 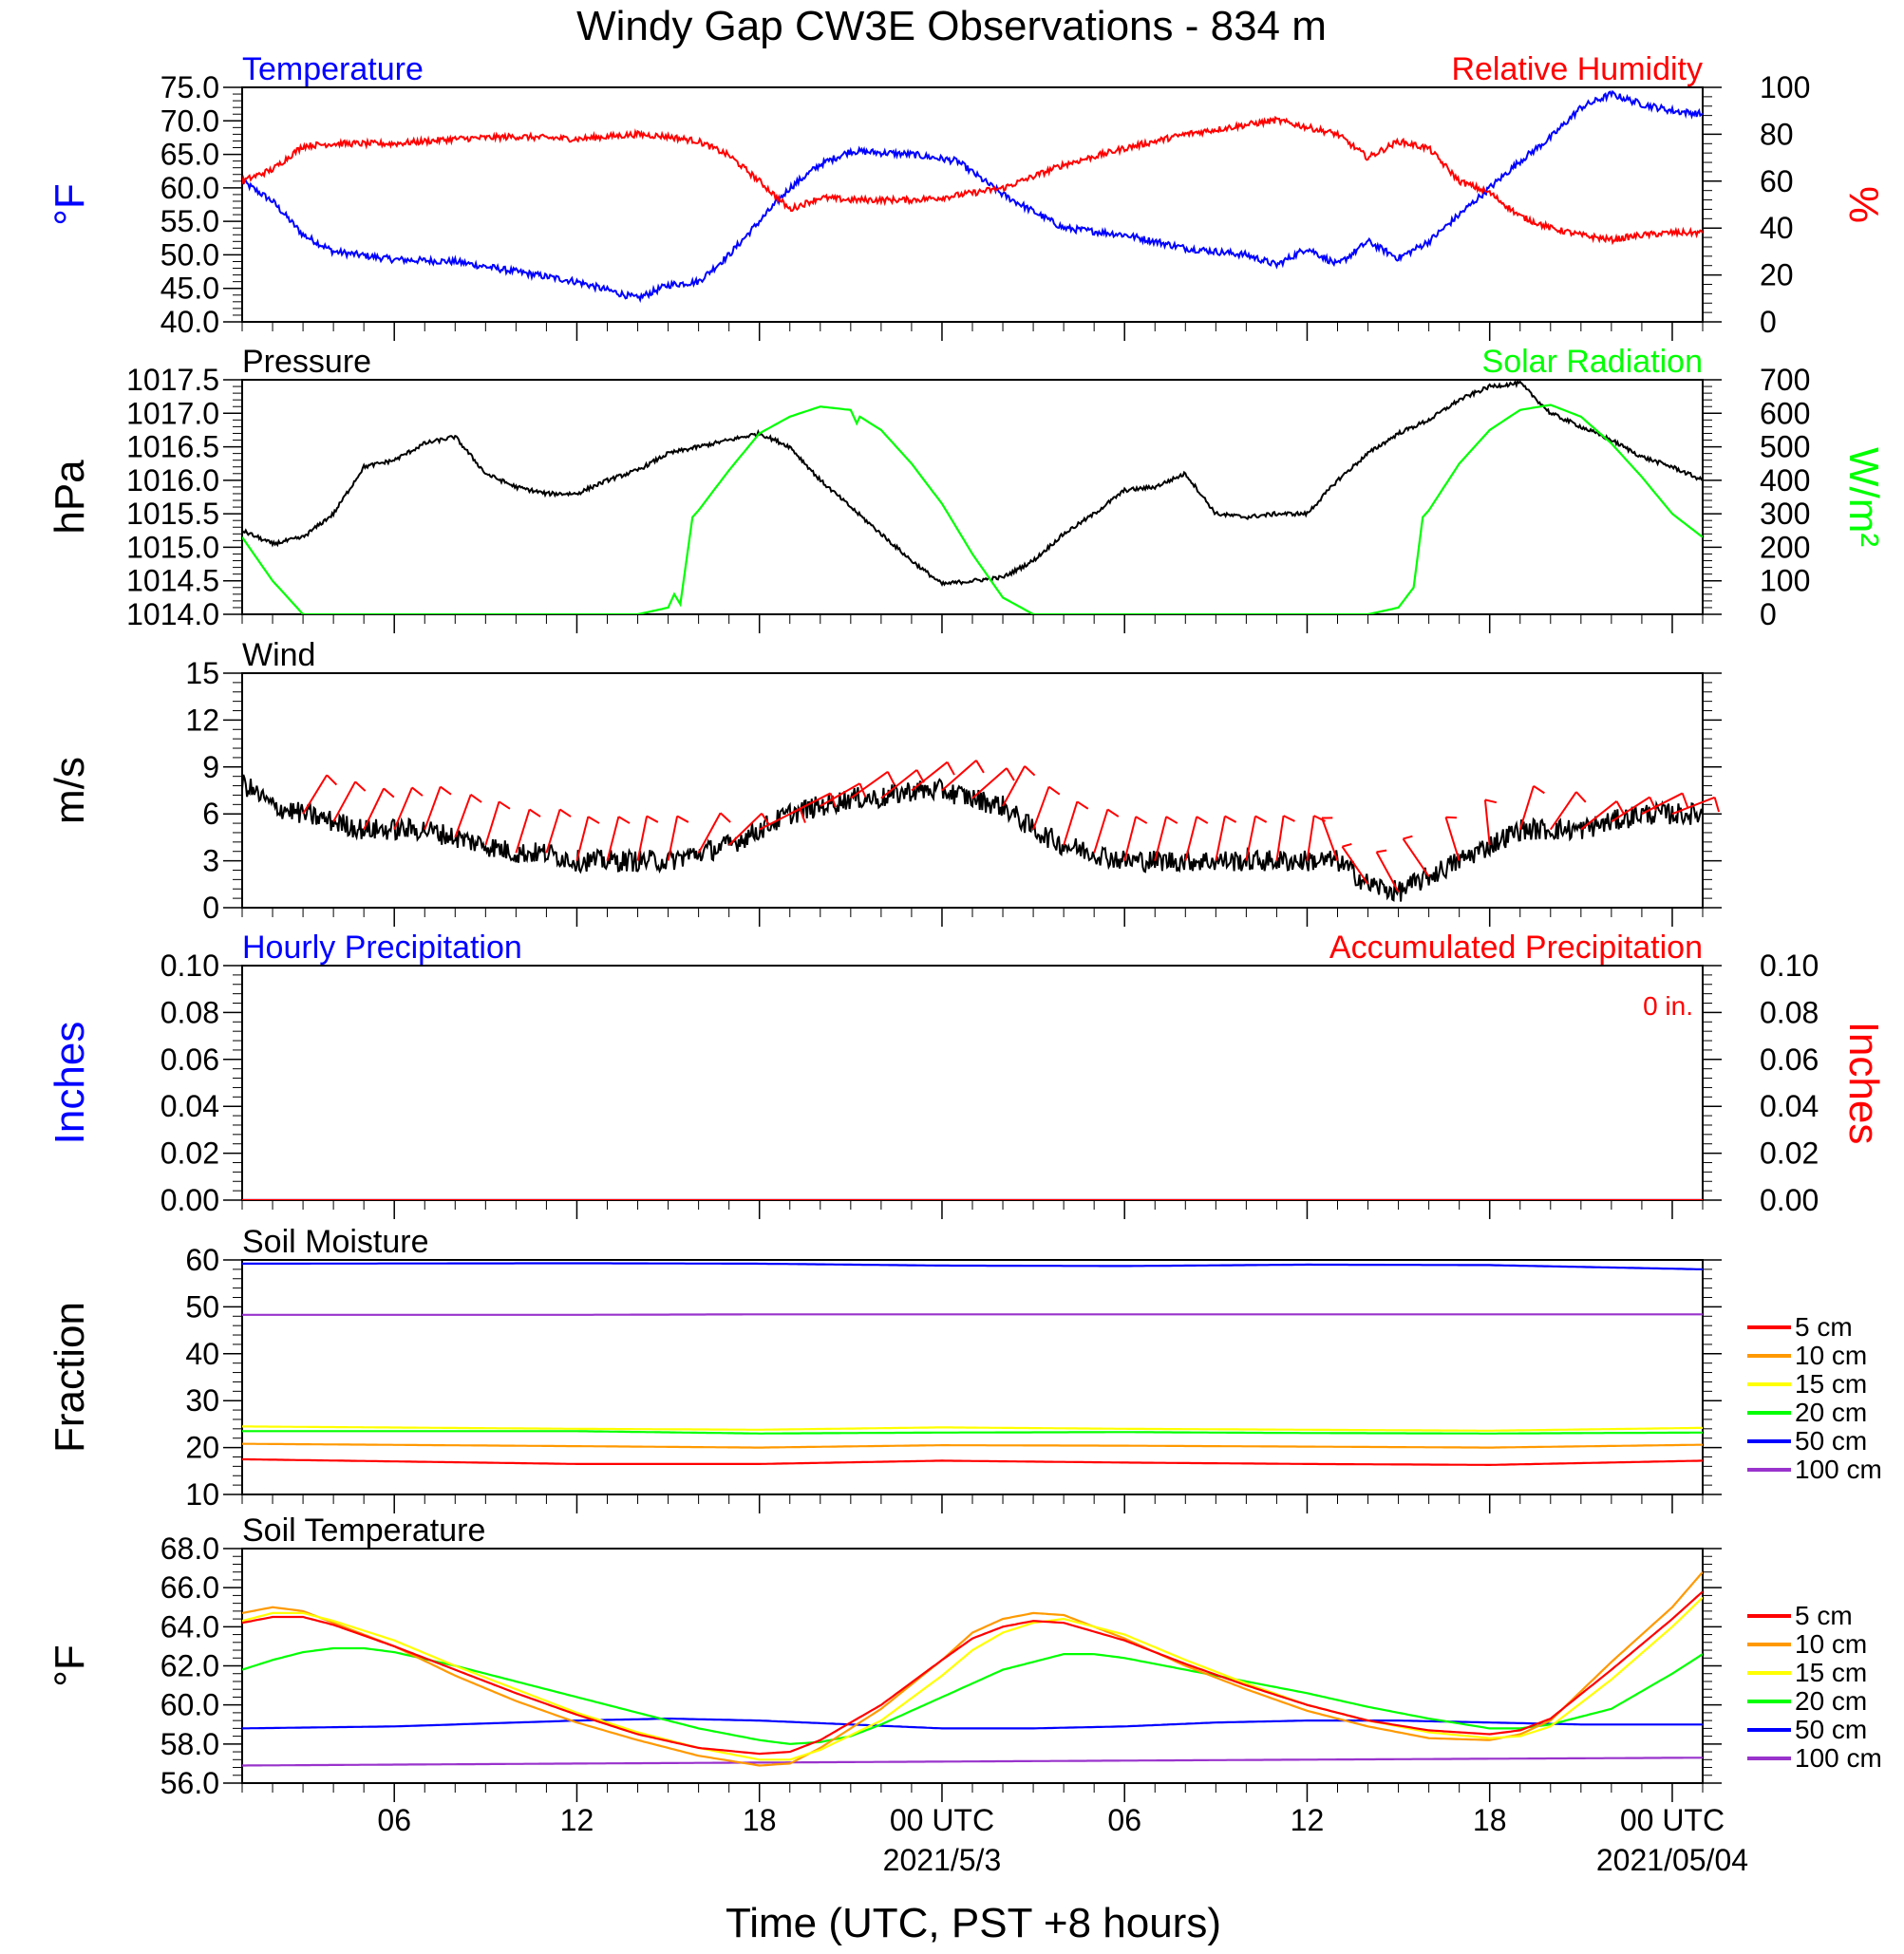 I want to click on x-axis-label: Time (UTC, PST +8 hours), so click(x=974, y=1923).